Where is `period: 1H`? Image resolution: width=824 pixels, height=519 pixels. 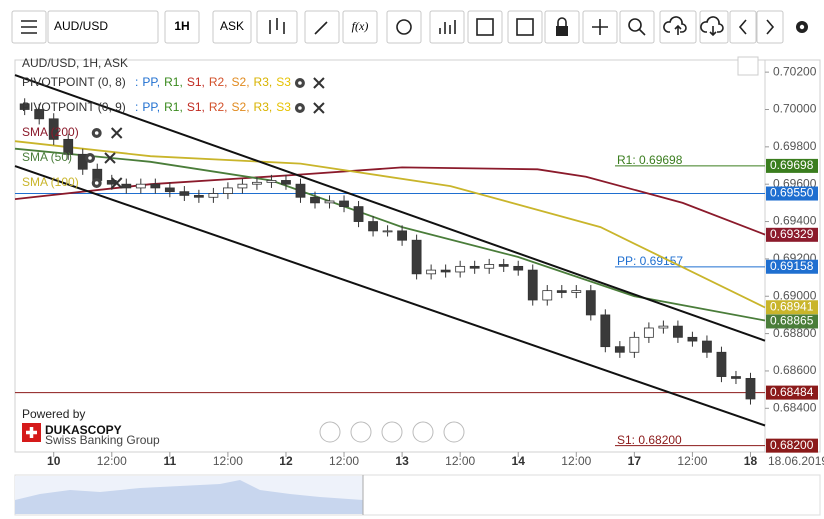
period: 1H is located at coordinates (181, 26).